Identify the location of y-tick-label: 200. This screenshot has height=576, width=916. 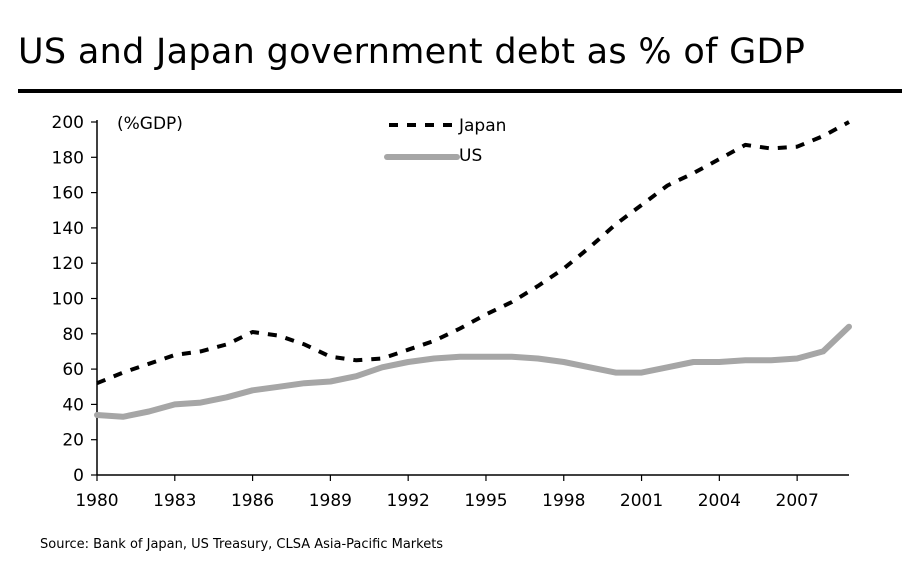
(68, 123).